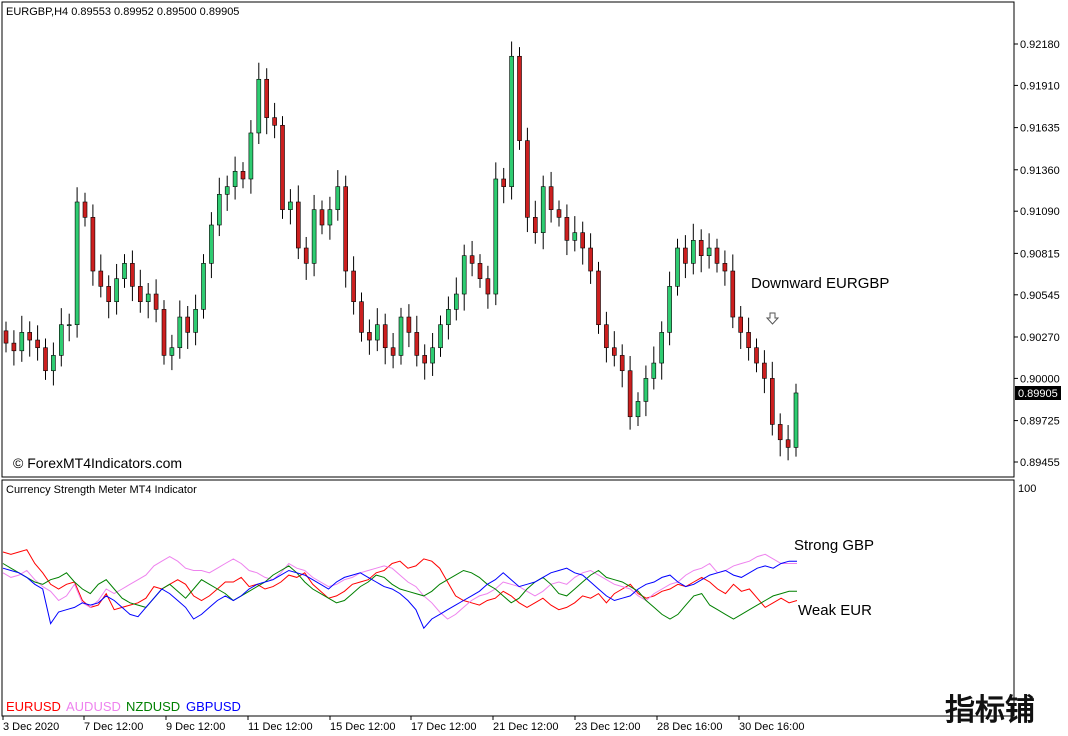  Describe the element at coordinates (1040, 86) in the screenshot. I see `price-tick-label: 0.91910` at that location.